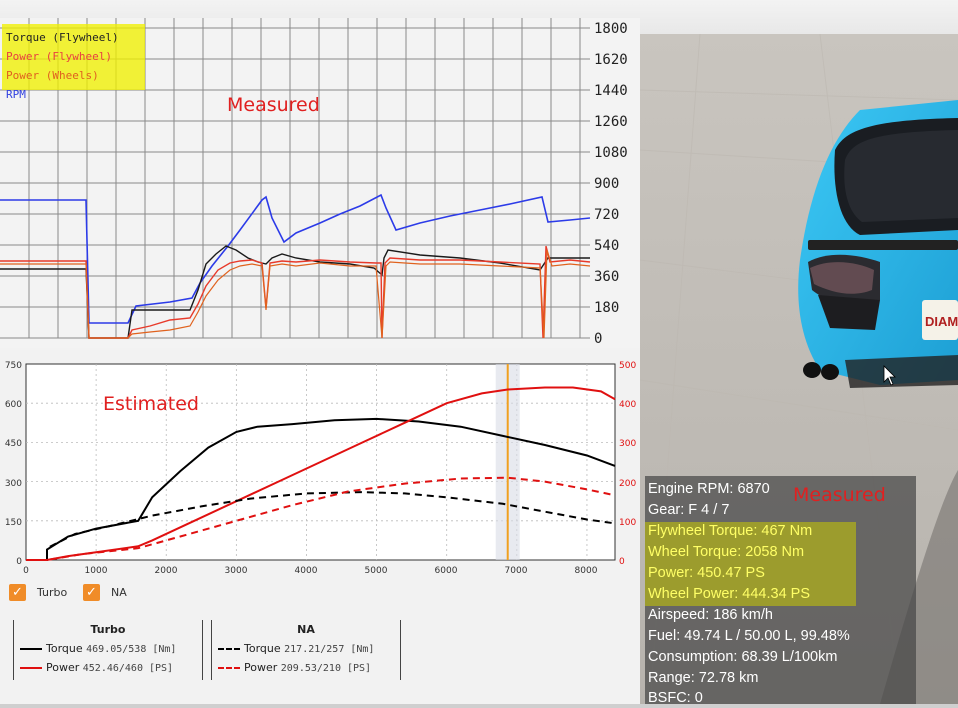 The image size is (958, 708). I want to click on right-y-tick: 400, so click(627, 405).